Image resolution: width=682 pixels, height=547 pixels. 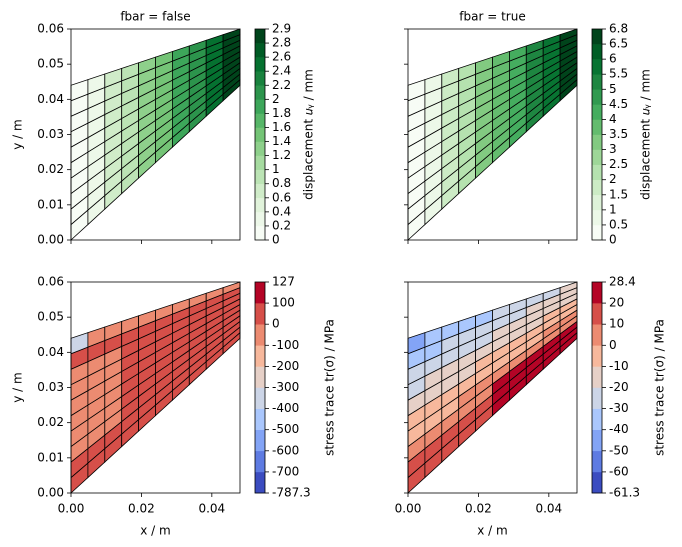 I want to click on y-tick-label: 0.04, so click(x=50, y=99).